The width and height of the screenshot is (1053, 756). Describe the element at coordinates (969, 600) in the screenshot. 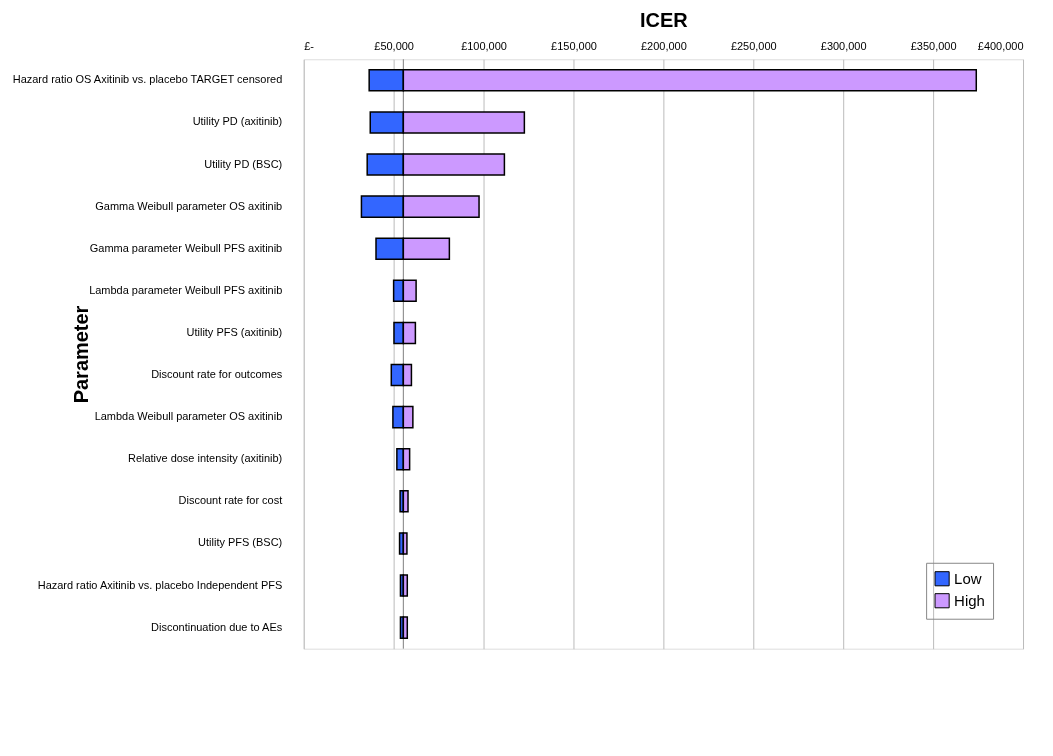

I see `legend-label: High` at that location.